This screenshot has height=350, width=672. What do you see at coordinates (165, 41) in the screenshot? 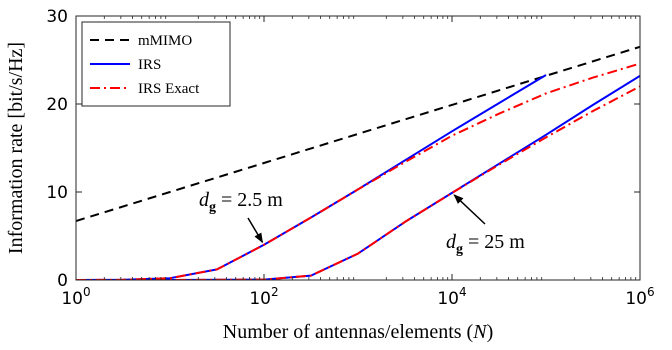
I see `legend-label: mMIMO` at bounding box center [165, 41].